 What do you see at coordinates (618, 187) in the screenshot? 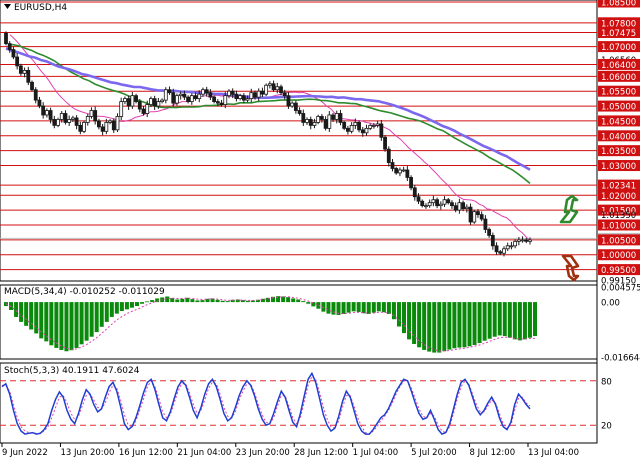
I see `price-tick-label: 1.02341` at bounding box center [618, 187].